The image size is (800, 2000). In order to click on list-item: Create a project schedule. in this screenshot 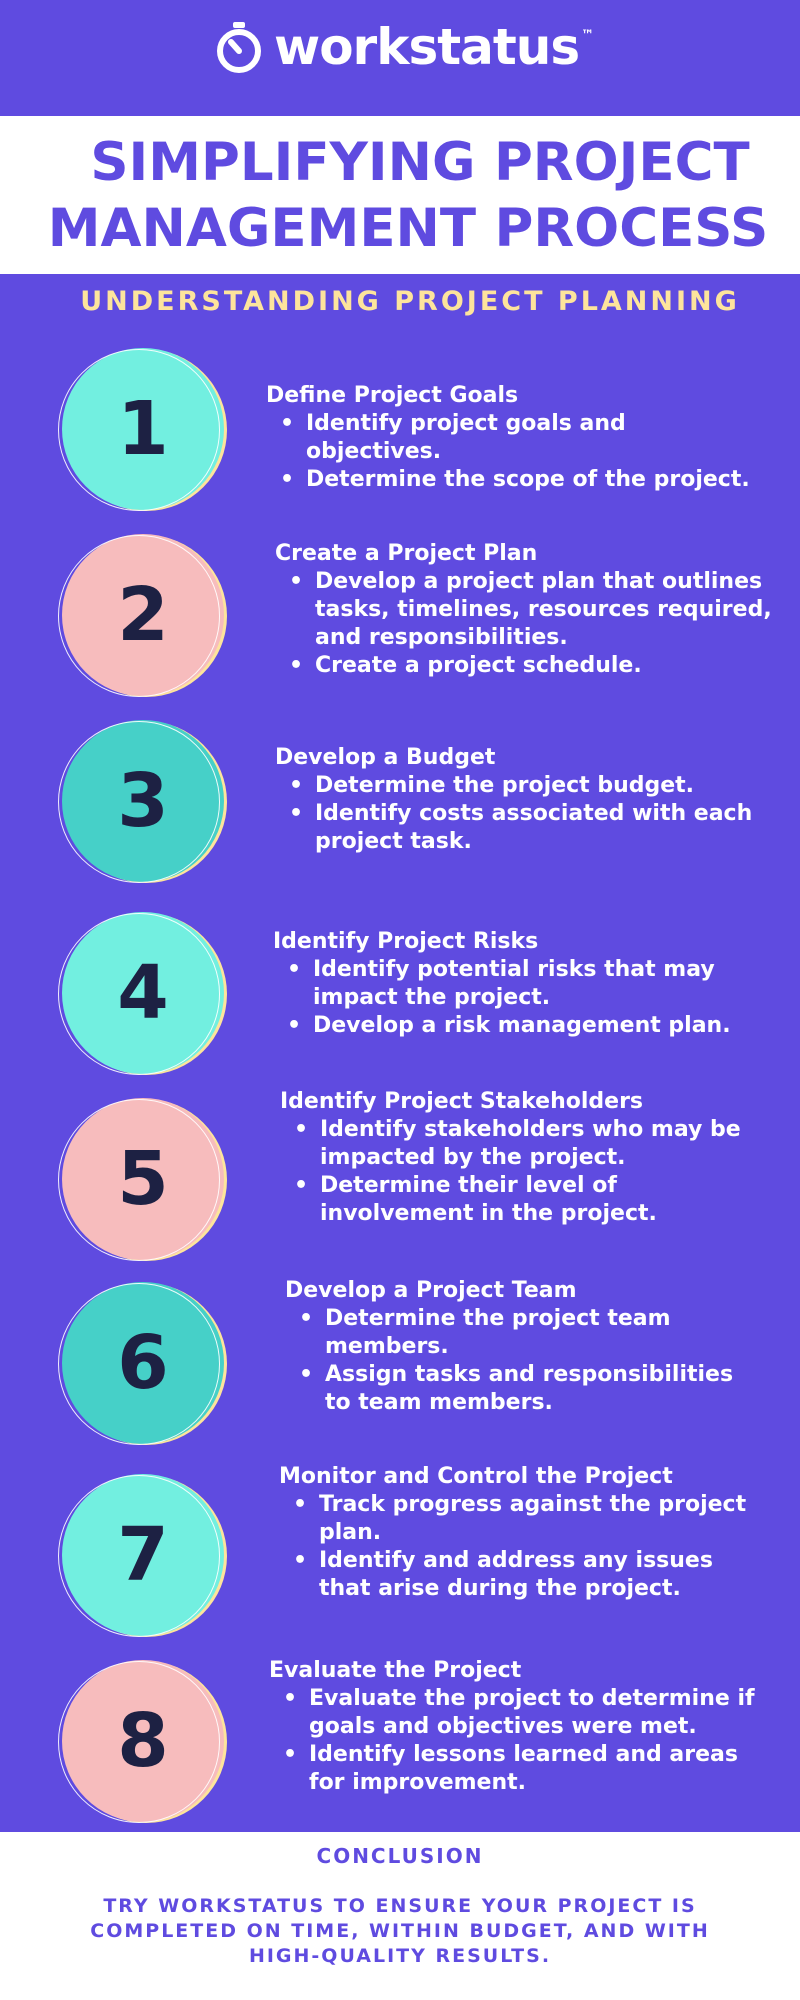, I will do `click(525, 666)`.